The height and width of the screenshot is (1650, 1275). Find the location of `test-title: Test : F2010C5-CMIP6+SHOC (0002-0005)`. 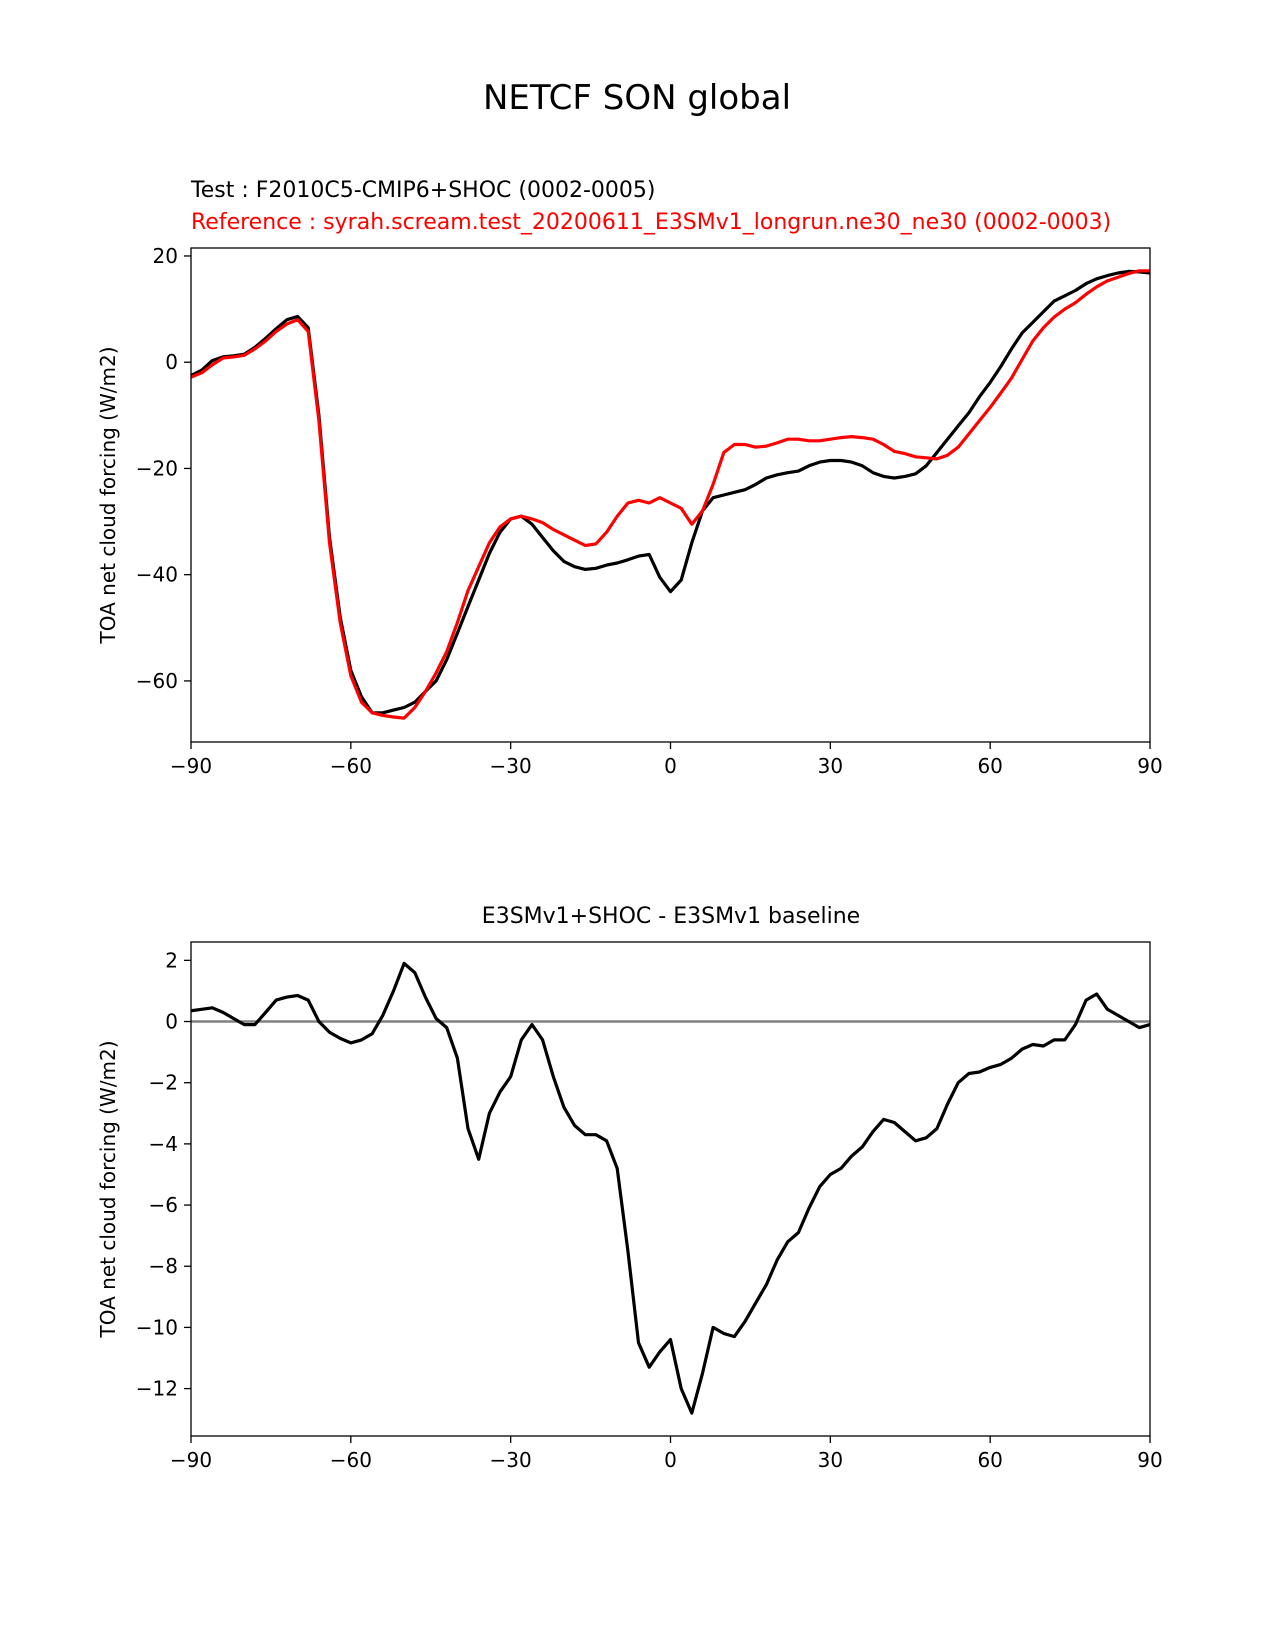

test-title: Test : F2010C5-CMIP6+SHOC (0002-0005) is located at coordinates (422, 190).